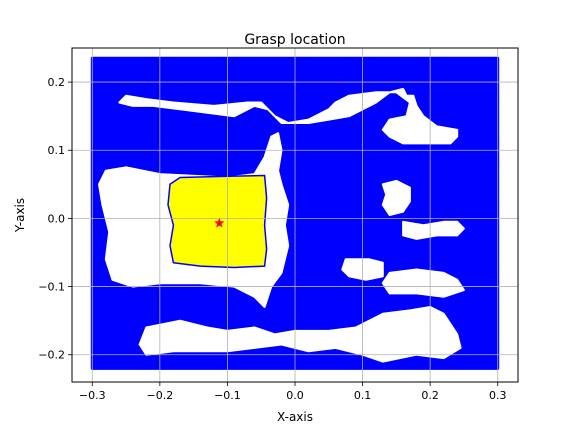 This screenshot has height=431, width=575. What do you see at coordinates (159, 395) in the screenshot?
I see `x-tick-label: −0.2` at bounding box center [159, 395].